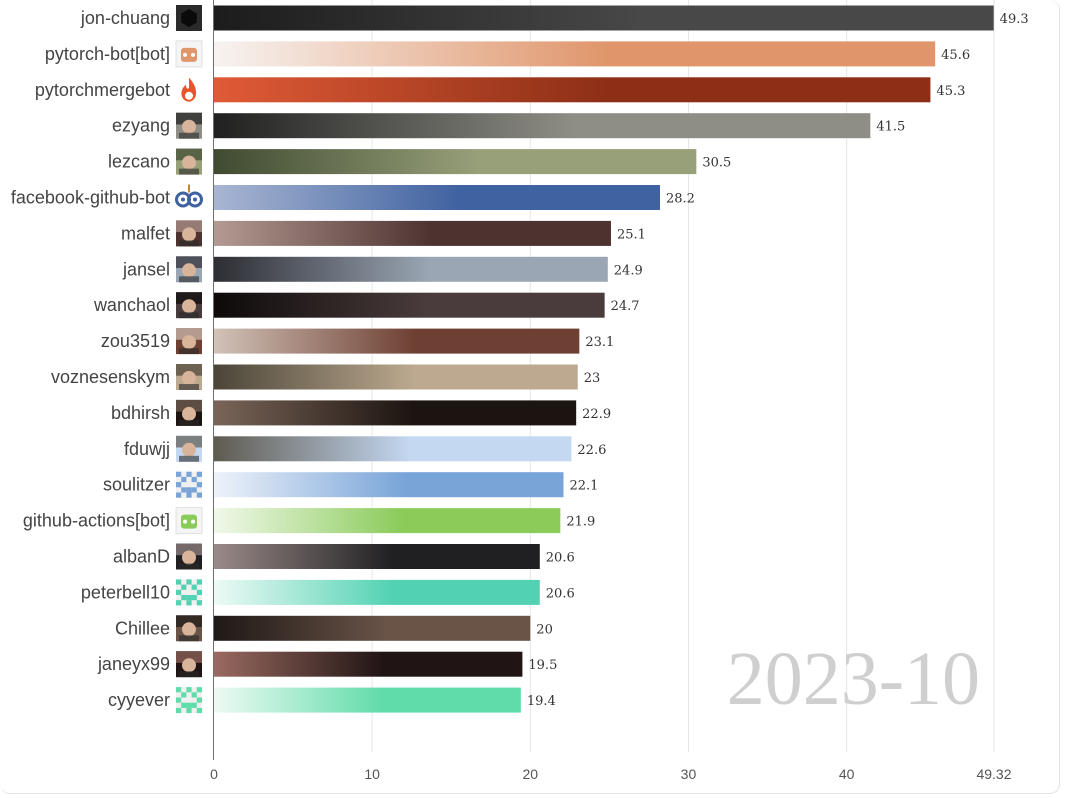 This screenshot has width=1075, height=798. What do you see at coordinates (592, 378) in the screenshot?
I see `value-label: 23` at bounding box center [592, 378].